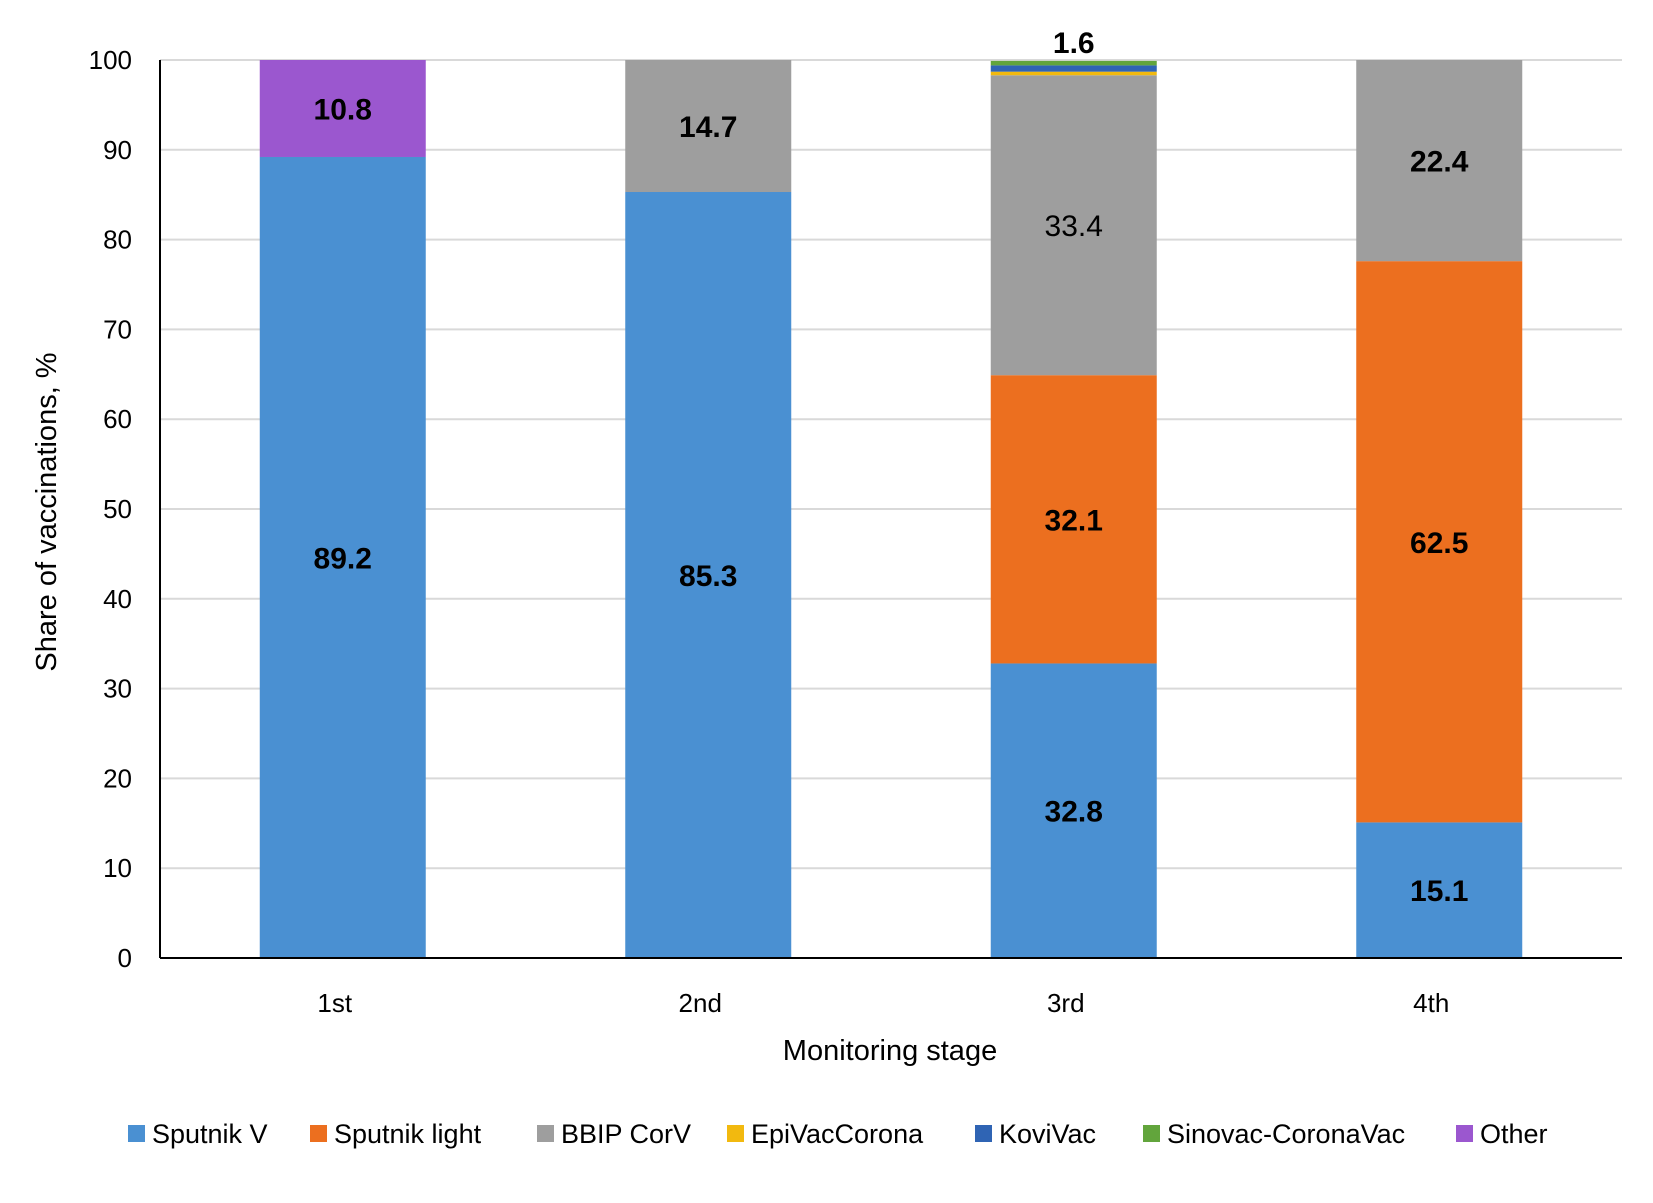 Image resolution: width=1653 pixels, height=1203 pixels. Describe the element at coordinates (117, 509) in the screenshot. I see `y-tick-label: 50` at that location.